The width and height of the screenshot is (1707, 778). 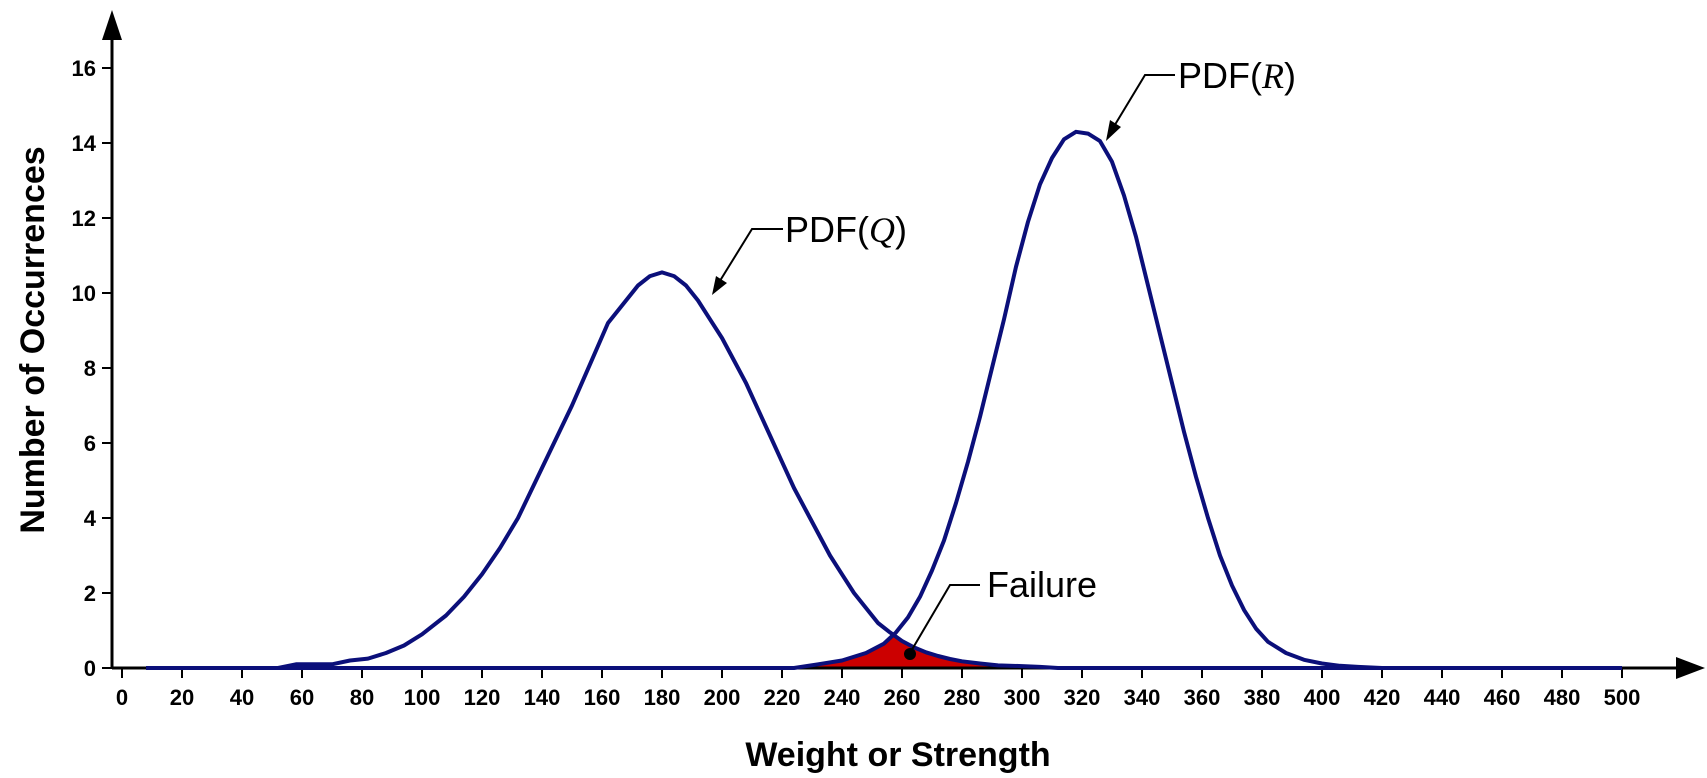 I want to click on y-tick-label: 2, so click(x=90, y=593).